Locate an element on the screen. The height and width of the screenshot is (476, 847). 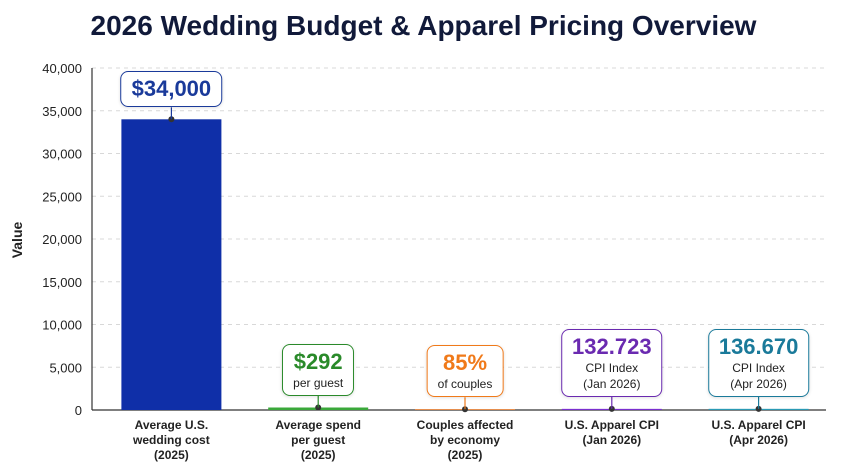
x-tick-label: Average spend per guest (2025) is located at coordinates (318, 440).